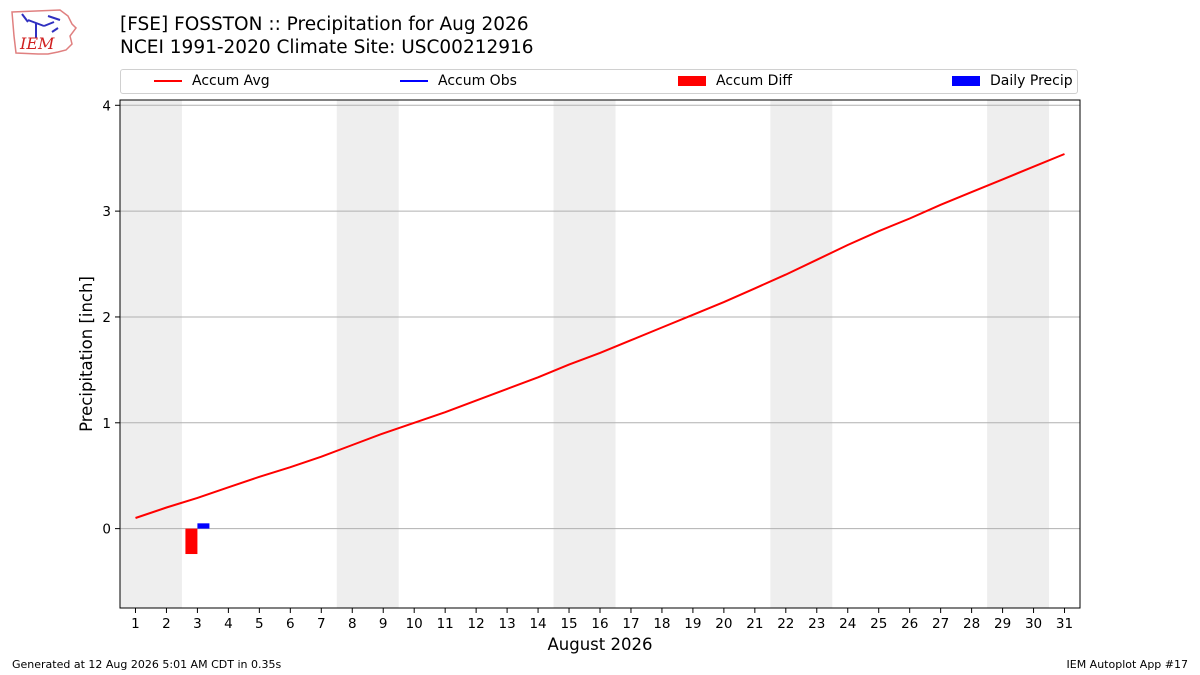  Describe the element at coordinates (231, 81) in the screenshot. I see `legend-label-accum-avg: Accum Avg` at that location.